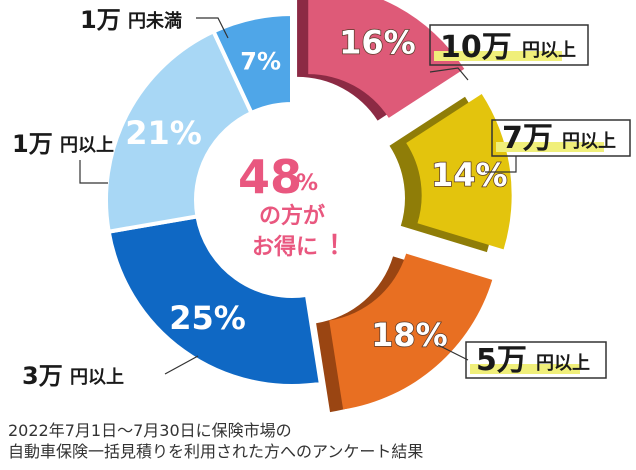  Describe the element at coordinates (549, 50) in the screenshot. I see `callout-unit-0: 円以上` at that location.